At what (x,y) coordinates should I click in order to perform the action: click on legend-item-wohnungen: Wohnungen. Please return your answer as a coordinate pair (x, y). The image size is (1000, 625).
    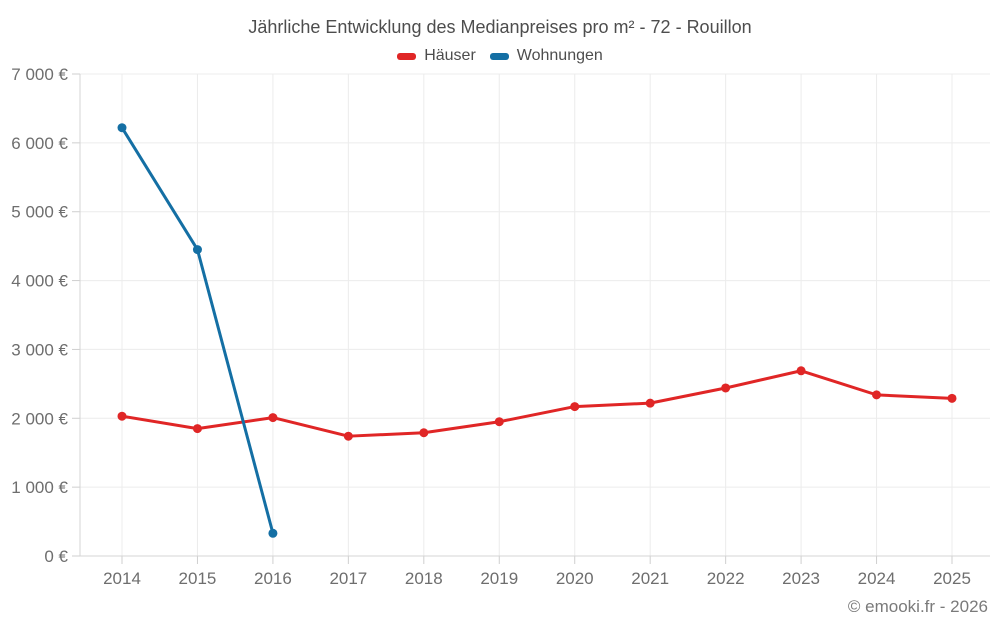
    Looking at the image, I should click on (546, 56).